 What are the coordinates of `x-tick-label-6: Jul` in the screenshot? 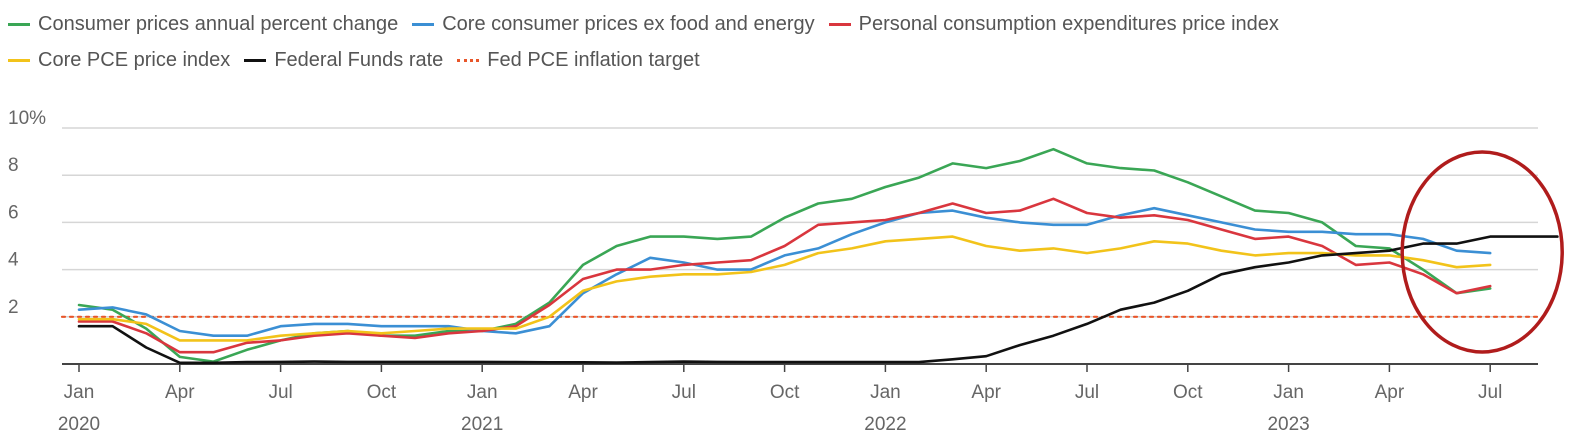 It's located at (684, 392).